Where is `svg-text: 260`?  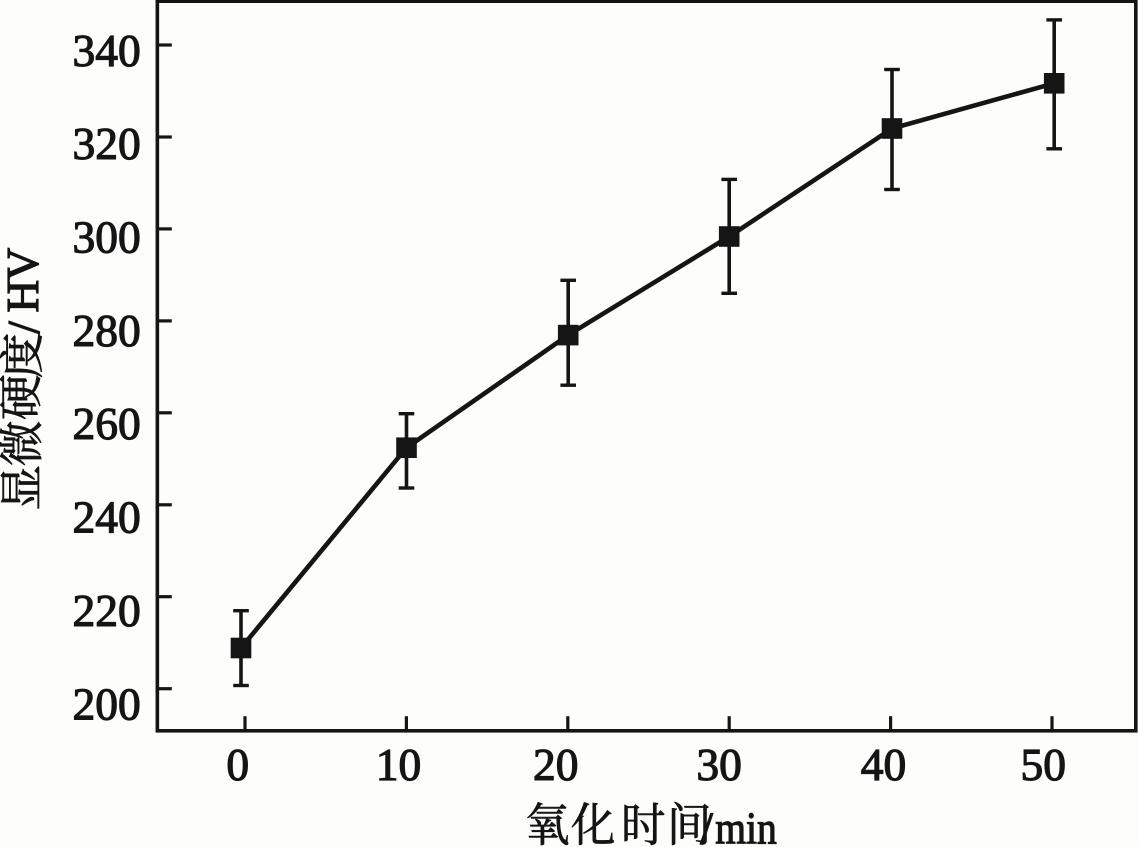 svg-text: 260 is located at coordinates (106, 423).